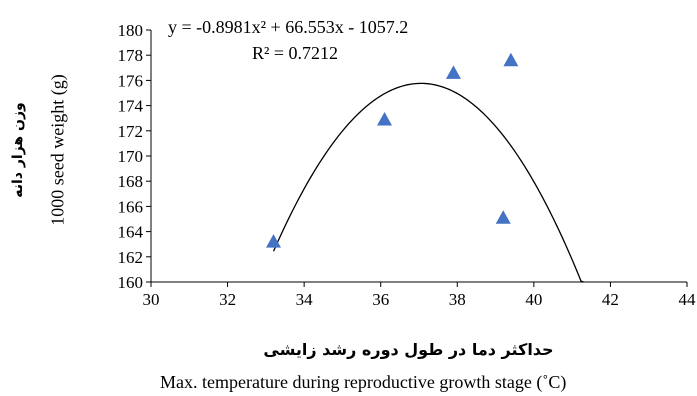  I want to click on x-tick-label: 44, so click(688, 299).